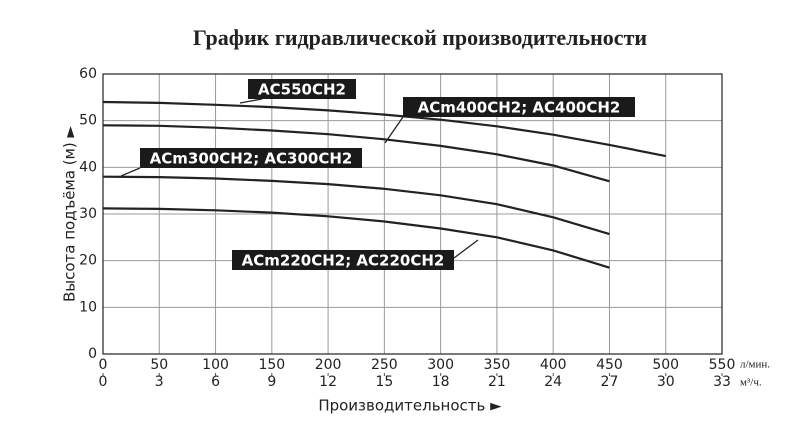  I want to click on x2-tick-label: 0, so click(103, 382).